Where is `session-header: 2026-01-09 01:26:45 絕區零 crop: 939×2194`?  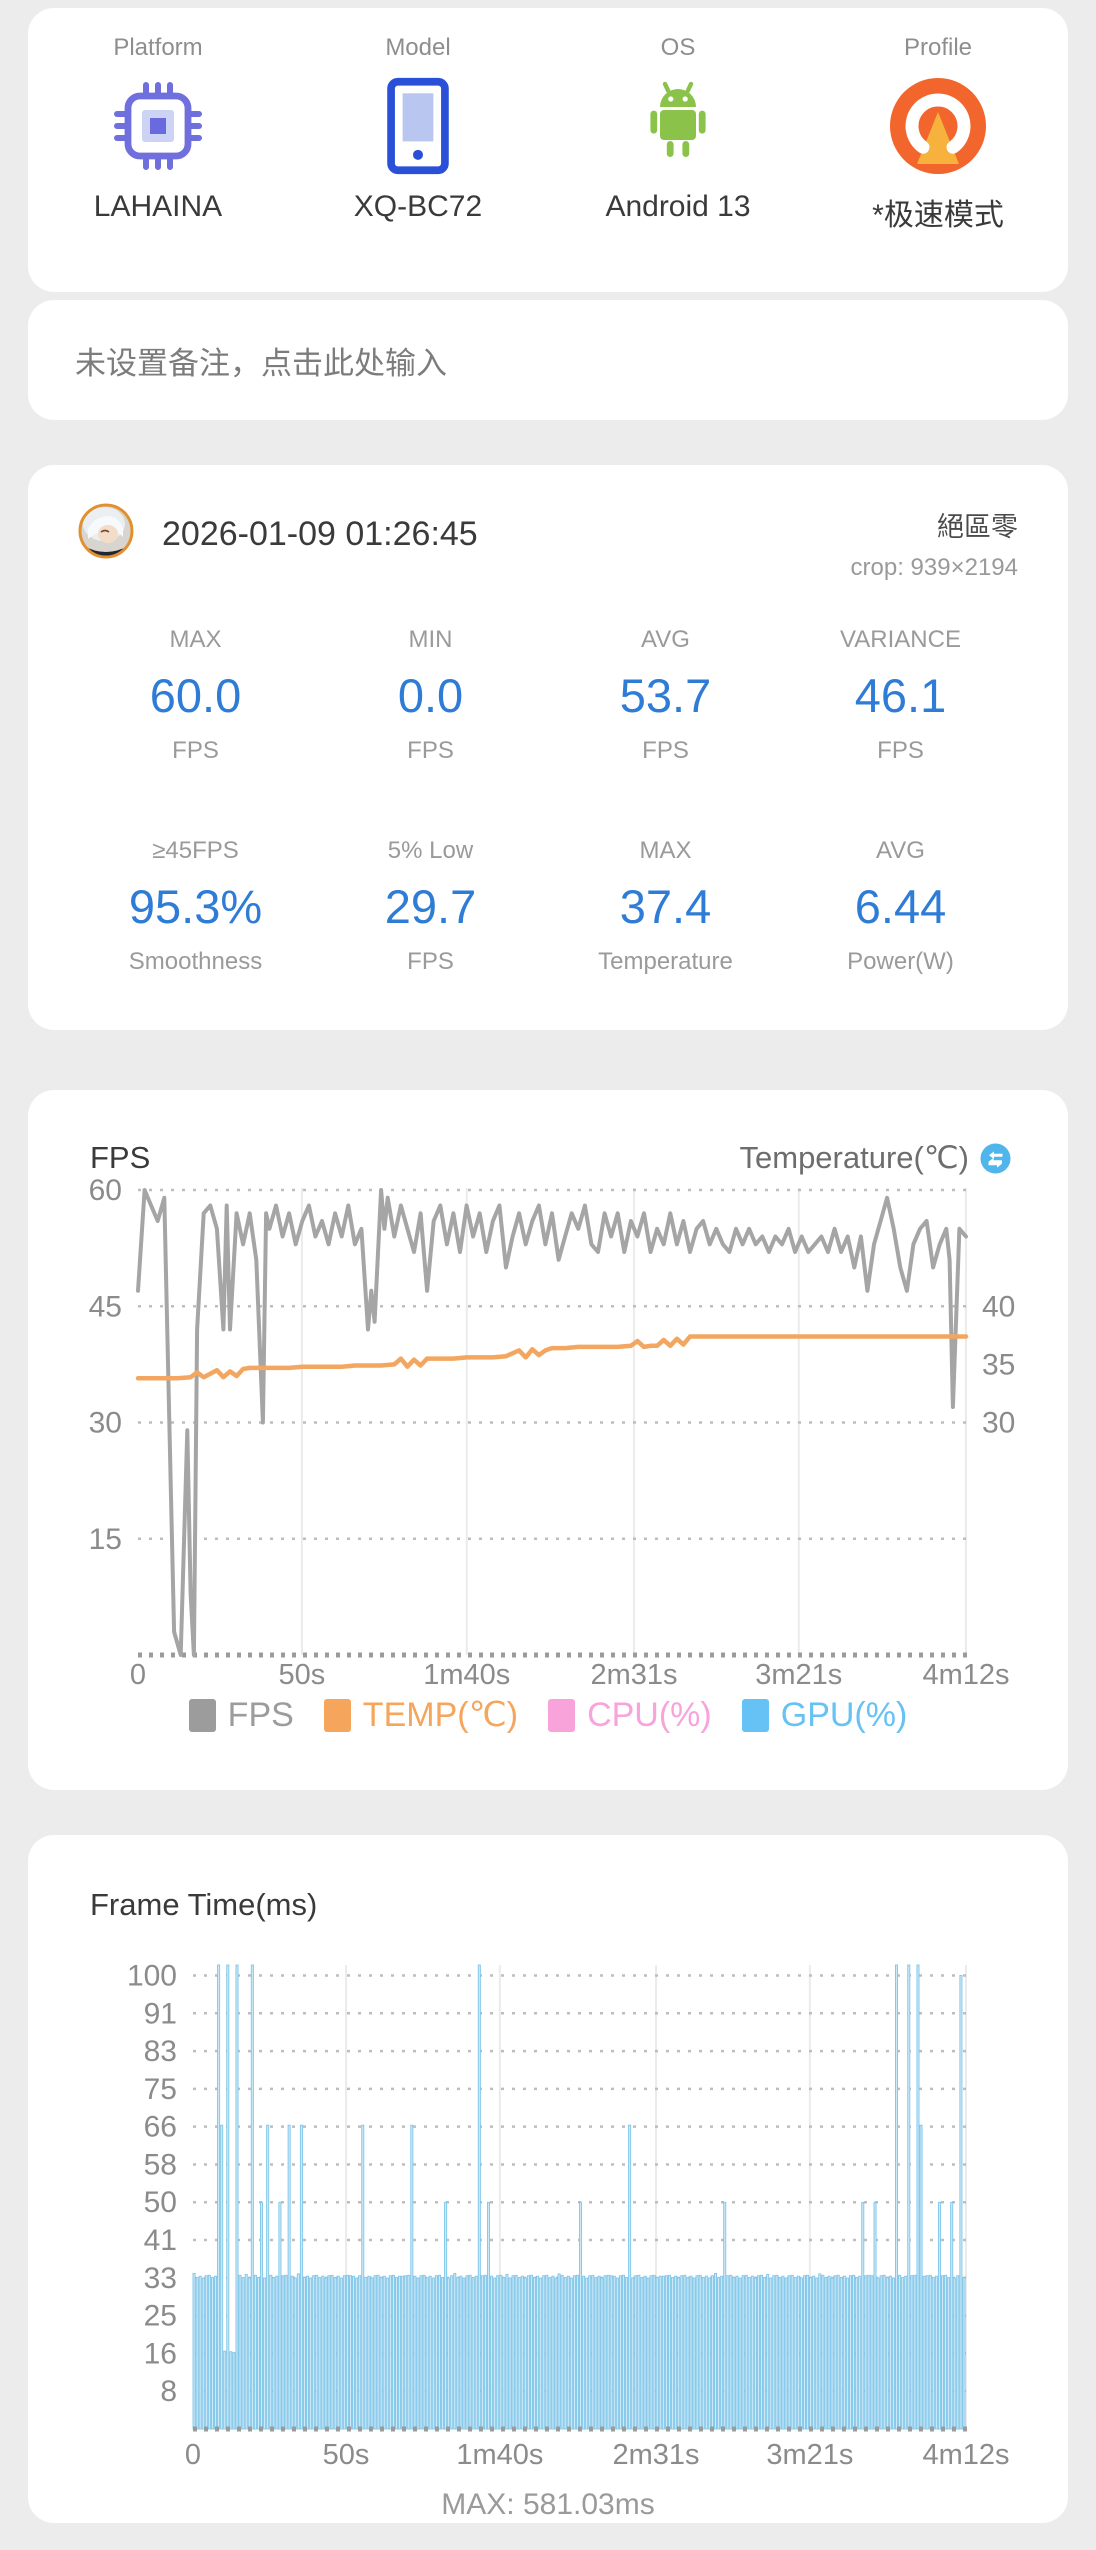
session-header: 2026-01-09 01:26:45 絕區零 crop: 939×2194 is located at coordinates (548, 523).